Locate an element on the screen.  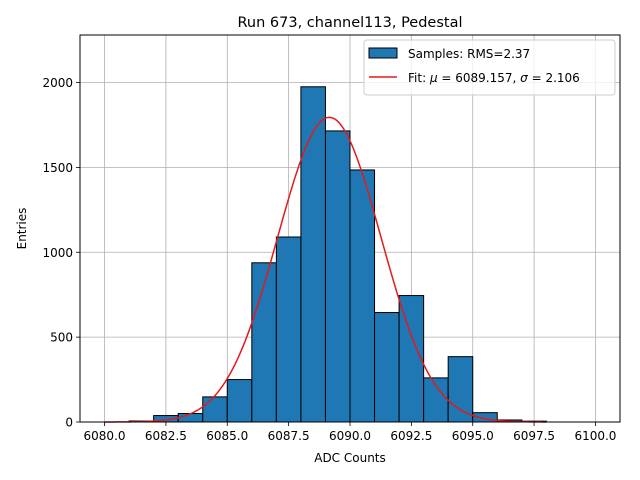
y-tick-label: 1000 is located at coordinates (57, 253).